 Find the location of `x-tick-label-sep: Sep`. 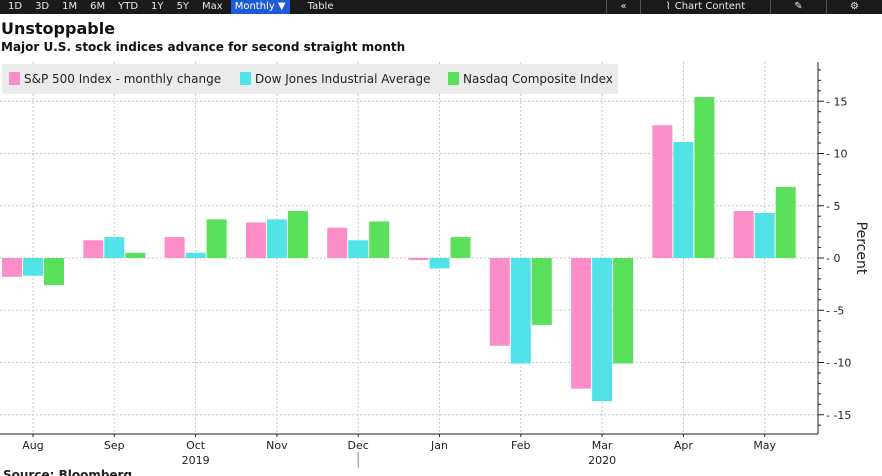

x-tick-label-sep: Sep is located at coordinates (114, 445).